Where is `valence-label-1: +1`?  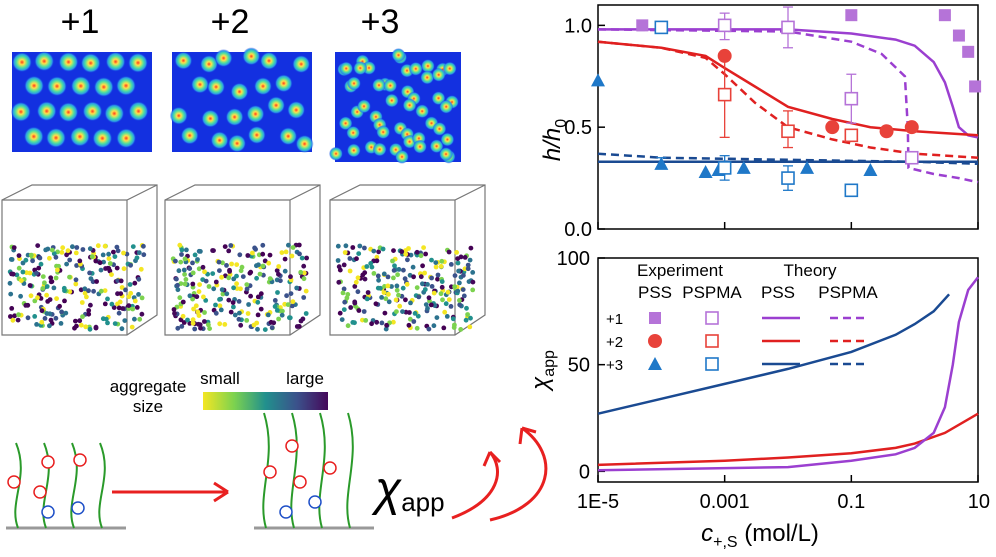 valence-label-1: +1 is located at coordinates (80, 22).